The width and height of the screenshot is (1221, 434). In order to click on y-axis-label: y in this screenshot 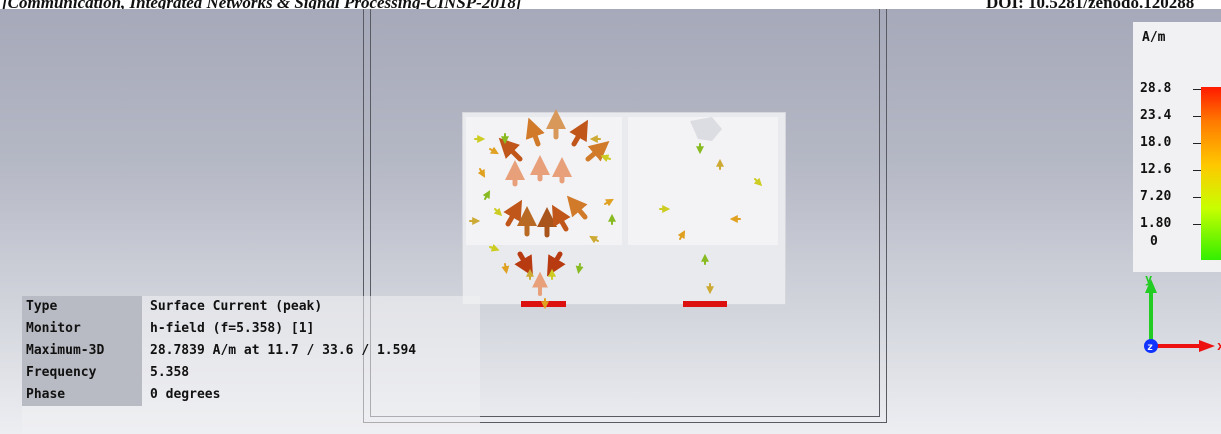, I will do `click(1148, 279)`.